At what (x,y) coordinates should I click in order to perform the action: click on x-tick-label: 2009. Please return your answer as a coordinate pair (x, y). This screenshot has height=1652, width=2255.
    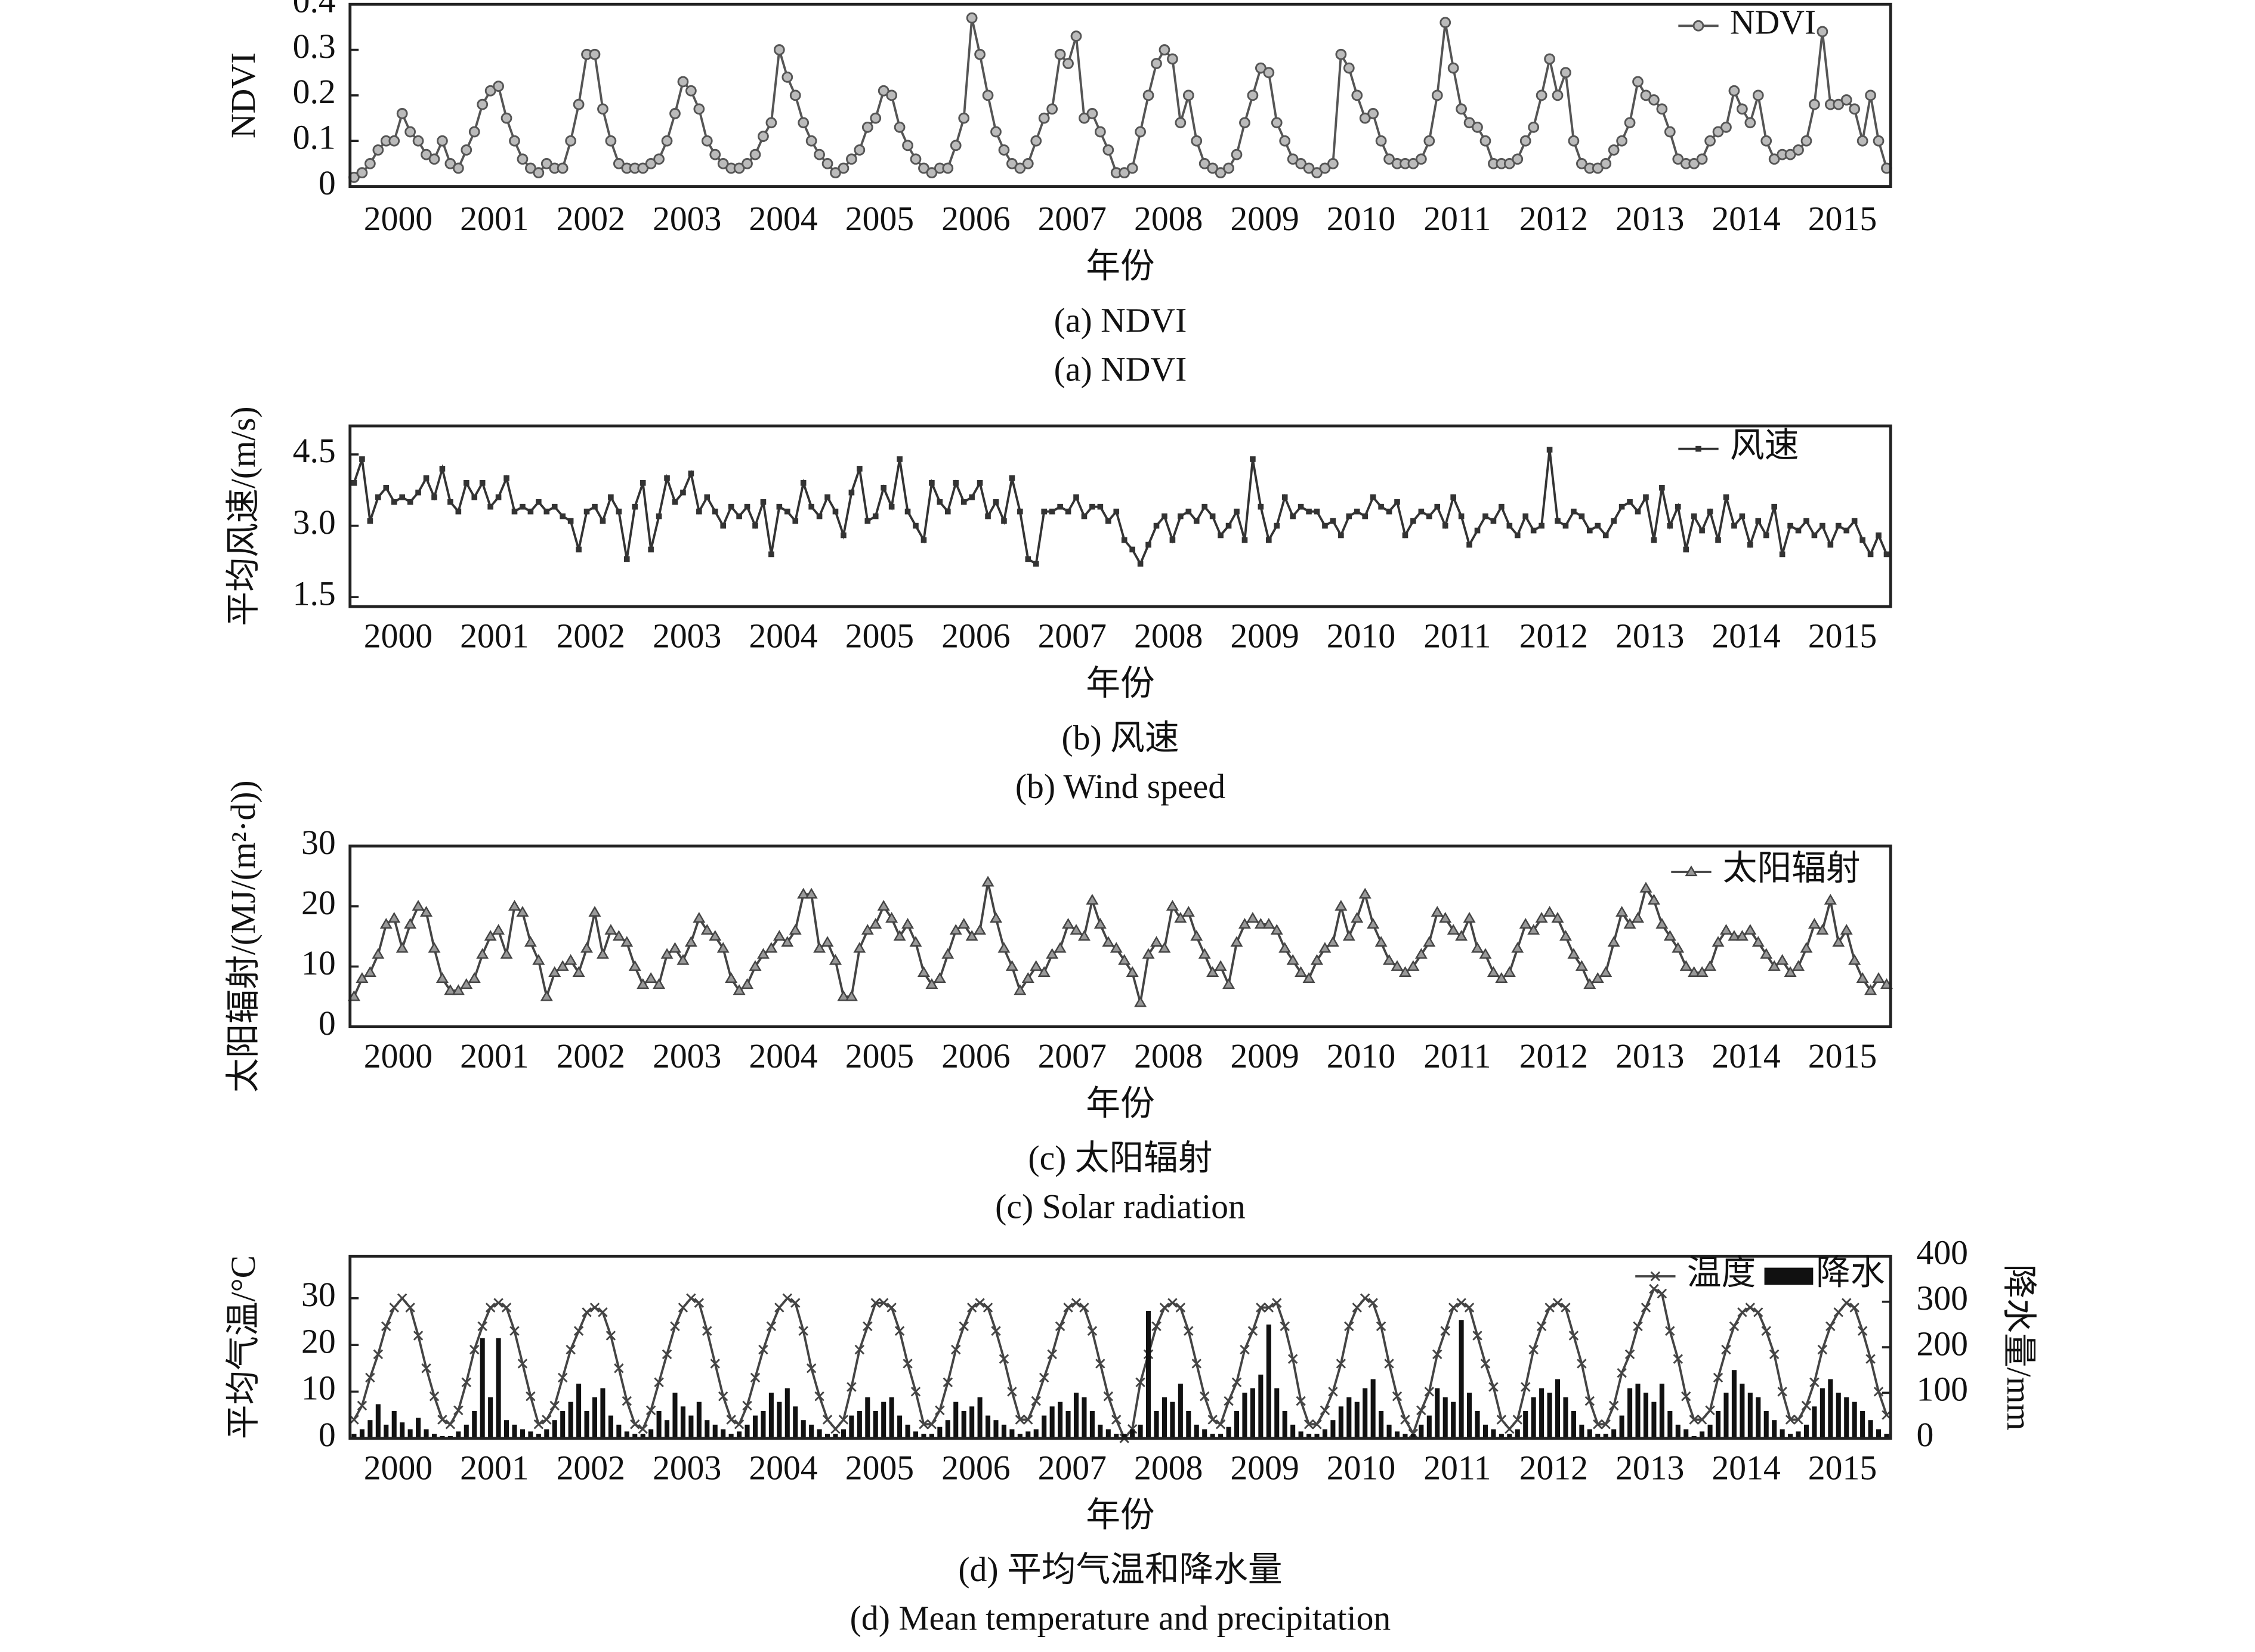
    Looking at the image, I should click on (1264, 219).